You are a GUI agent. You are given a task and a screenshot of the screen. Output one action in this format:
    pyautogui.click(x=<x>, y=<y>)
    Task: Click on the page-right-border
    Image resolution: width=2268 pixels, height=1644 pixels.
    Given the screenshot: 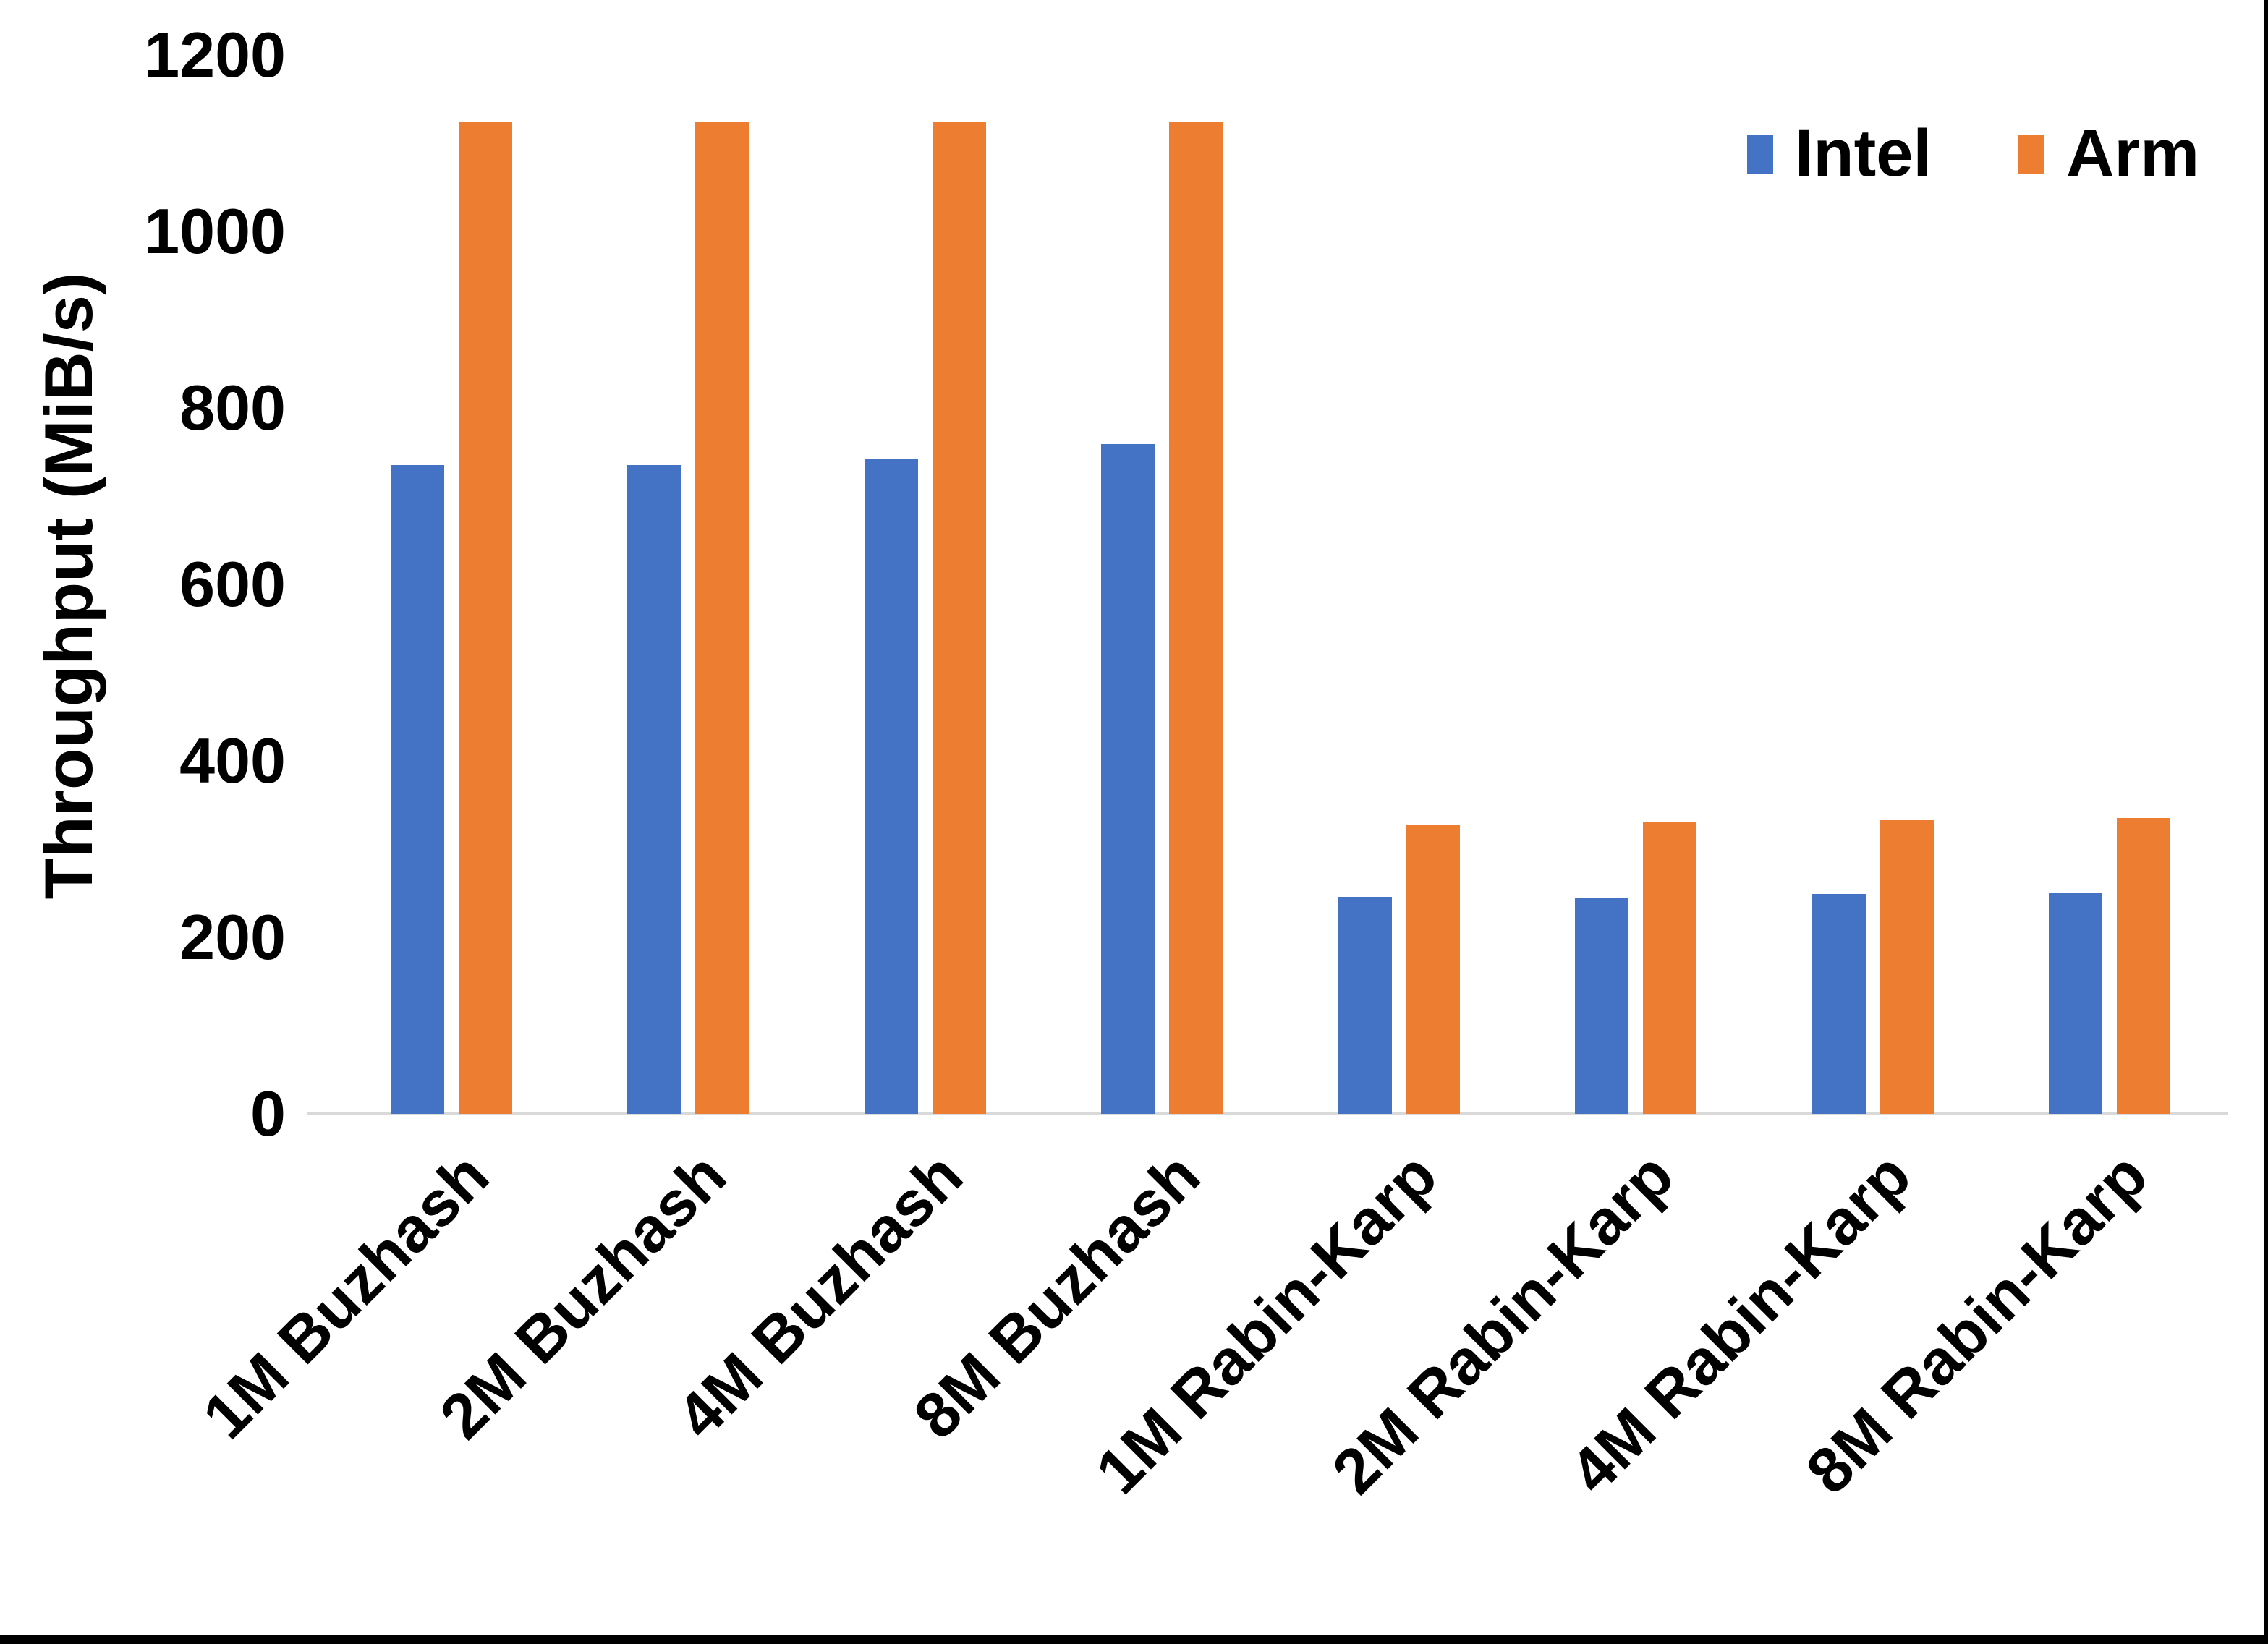 What is the action you would take?
    pyautogui.click(x=2266, y=822)
    